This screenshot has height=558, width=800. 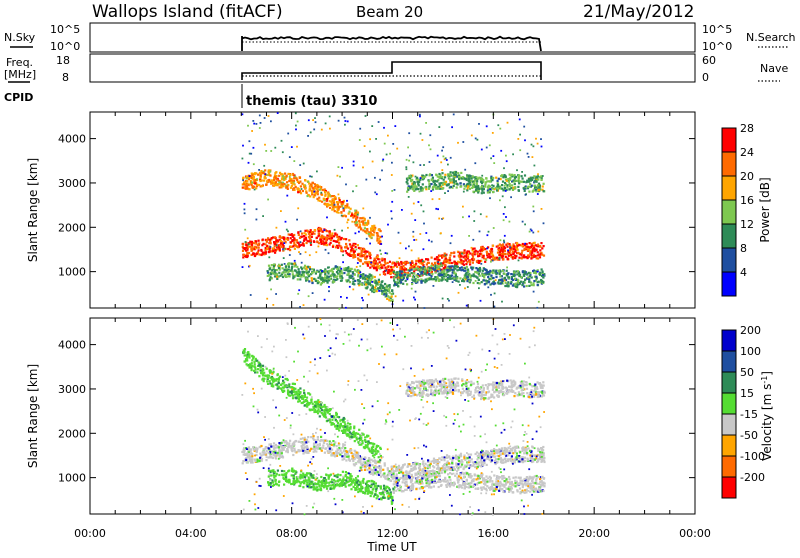 What do you see at coordinates (65, 77) in the screenshot?
I see `freq-tick-low: 8` at bounding box center [65, 77].